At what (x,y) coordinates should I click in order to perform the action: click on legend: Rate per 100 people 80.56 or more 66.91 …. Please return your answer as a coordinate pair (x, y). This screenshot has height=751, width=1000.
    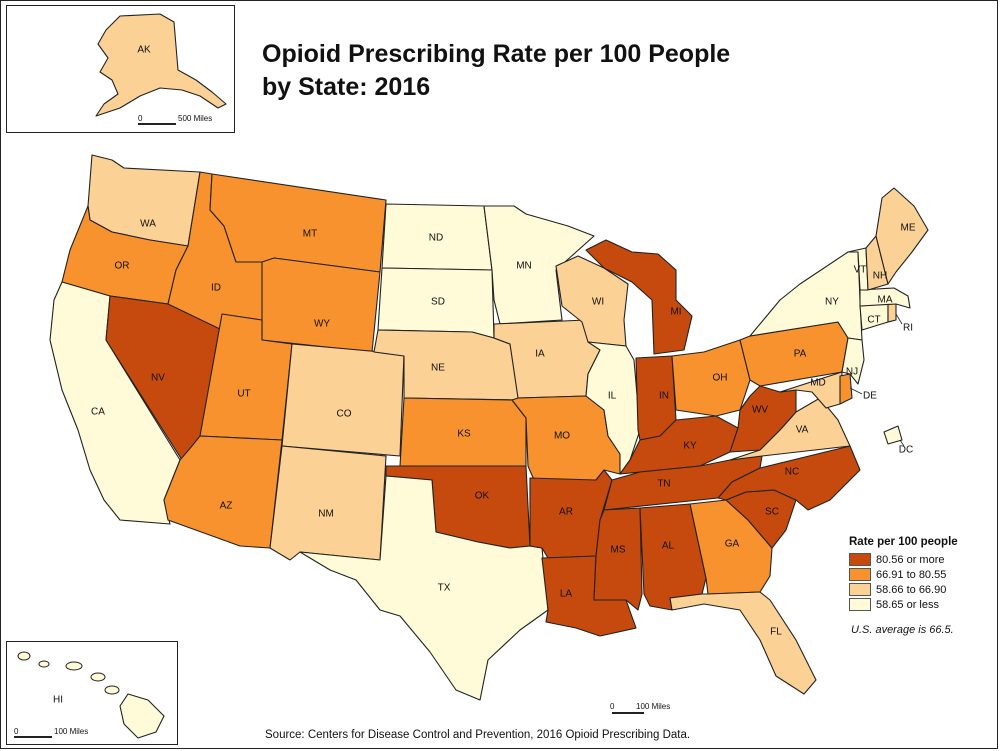
    Looking at the image, I should click on (919, 574).